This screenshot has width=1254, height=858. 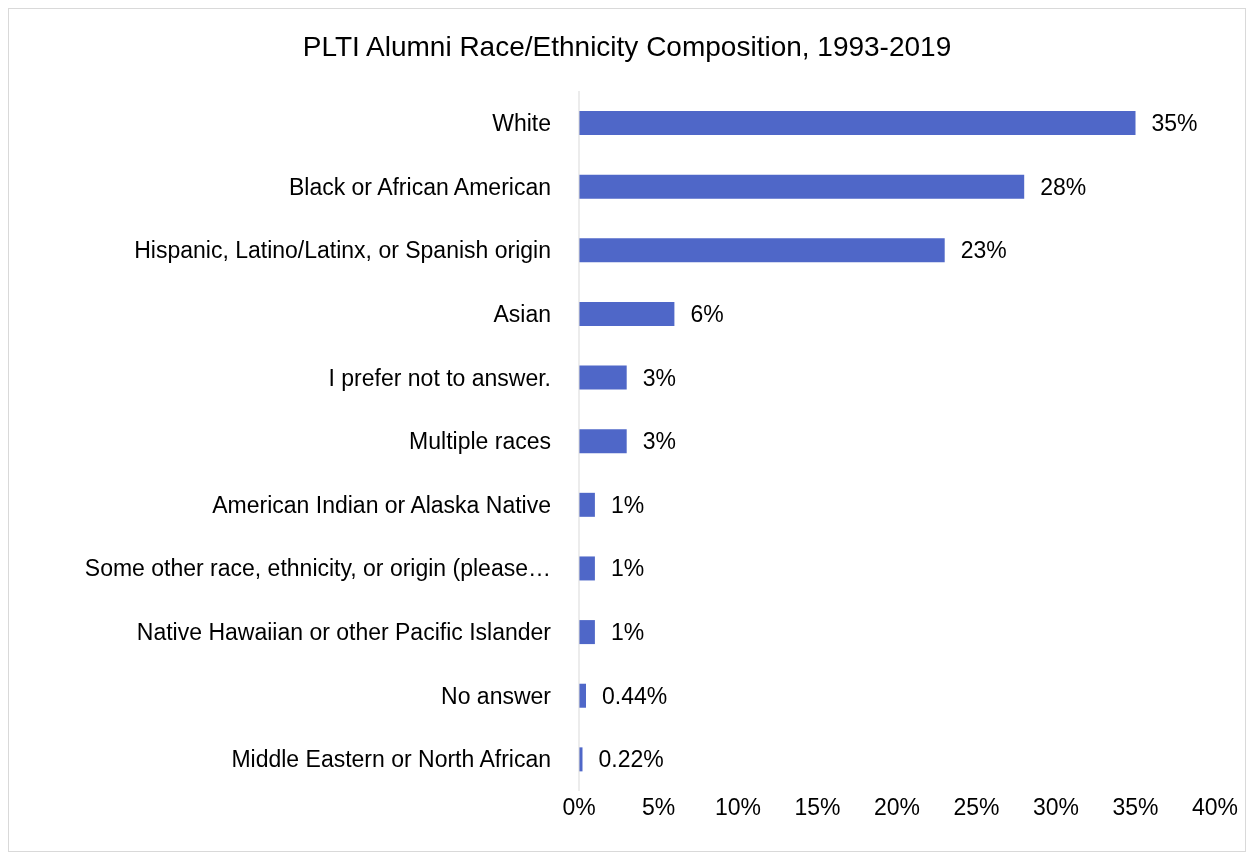 What do you see at coordinates (658, 807) in the screenshot?
I see `x-tick-label: 5%` at bounding box center [658, 807].